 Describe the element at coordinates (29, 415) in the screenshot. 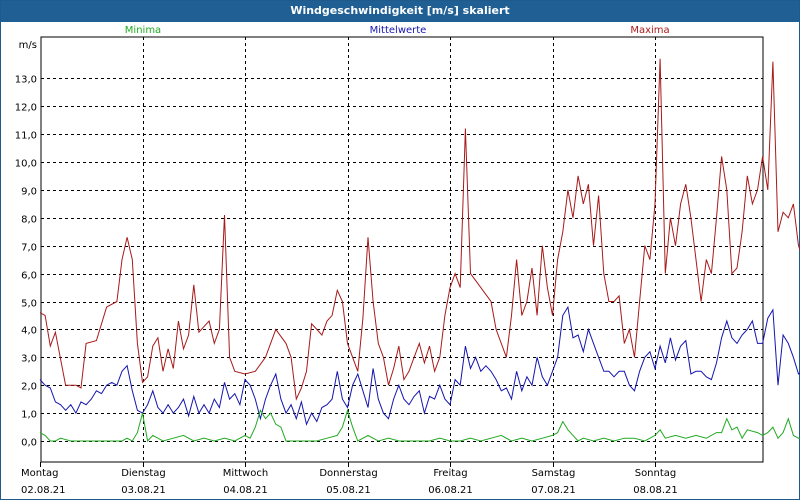

I see `y-tick-label: 1,0` at that location.